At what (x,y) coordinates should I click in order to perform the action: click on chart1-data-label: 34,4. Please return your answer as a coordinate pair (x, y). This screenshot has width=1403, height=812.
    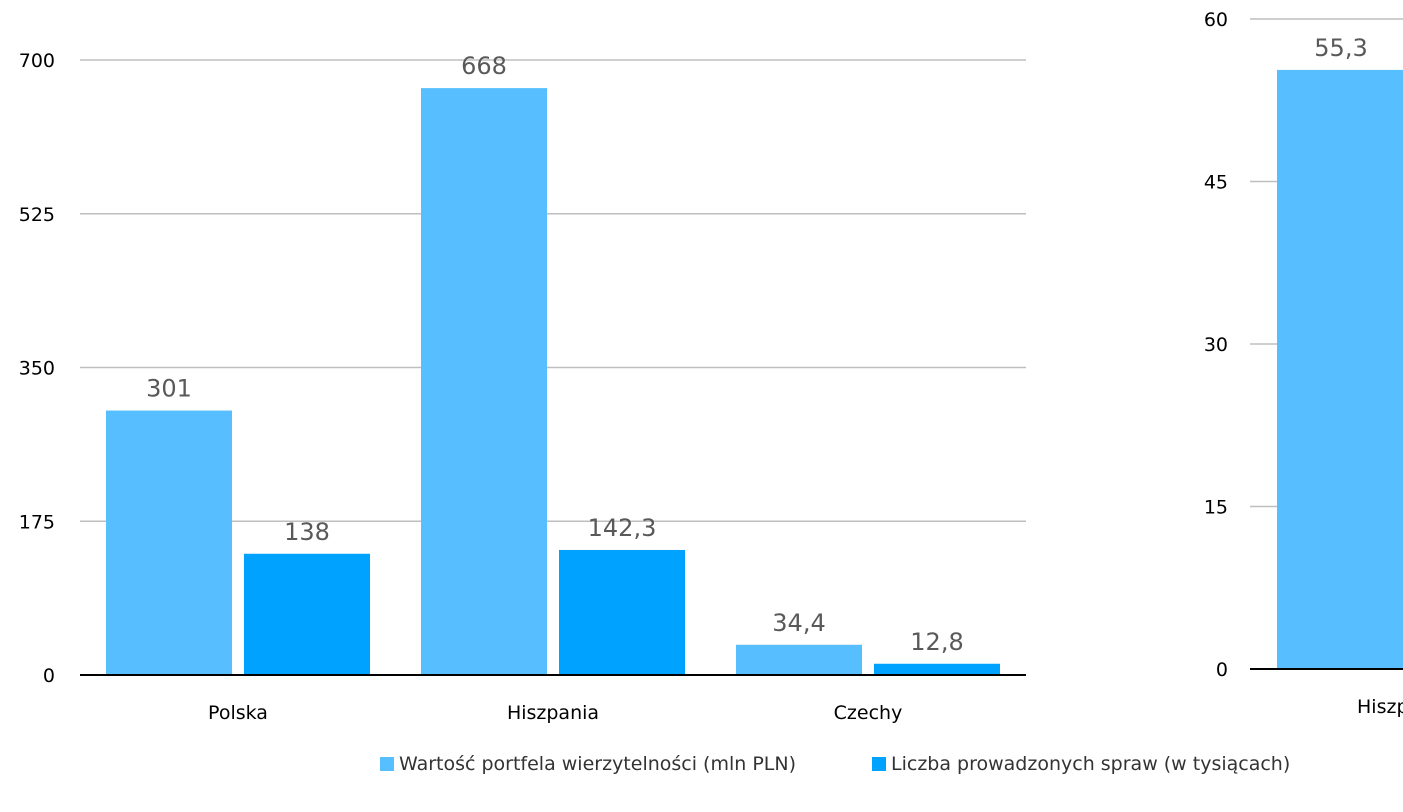
    Looking at the image, I should click on (798, 623).